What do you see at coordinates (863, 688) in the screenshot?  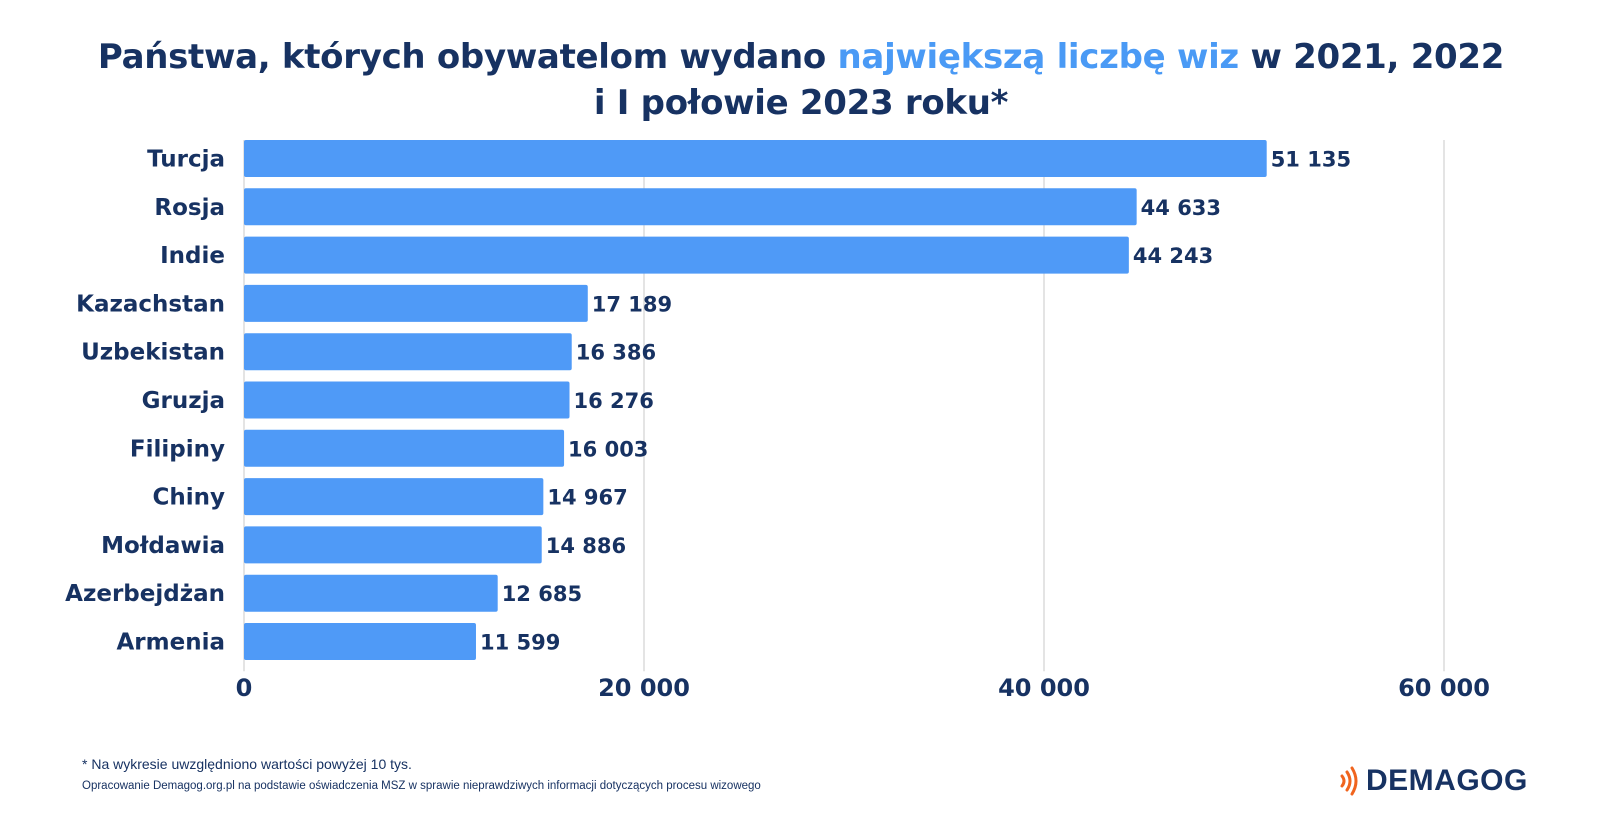 I see `x-axis-ticks: 0 20 000 40 000 60 000` at bounding box center [863, 688].